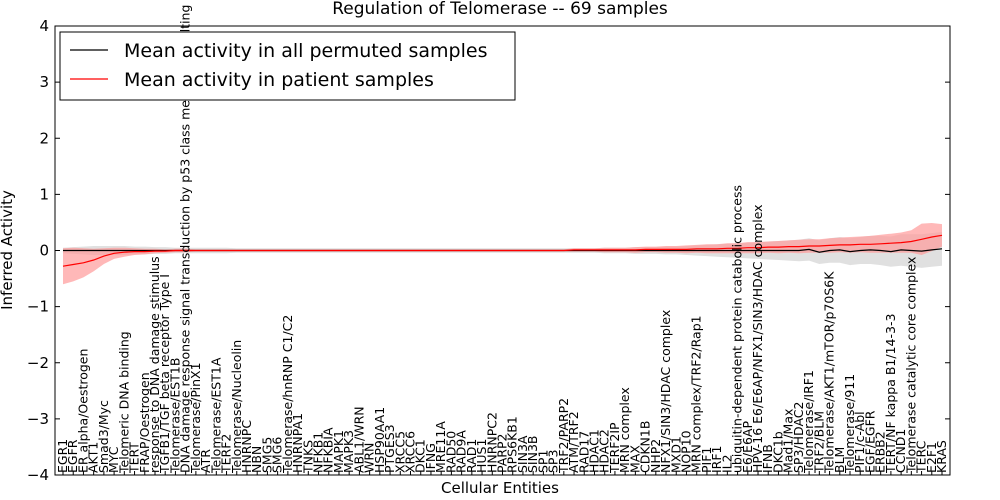  I want to click on x-tick-label: SIN3B, so click(532, 455).